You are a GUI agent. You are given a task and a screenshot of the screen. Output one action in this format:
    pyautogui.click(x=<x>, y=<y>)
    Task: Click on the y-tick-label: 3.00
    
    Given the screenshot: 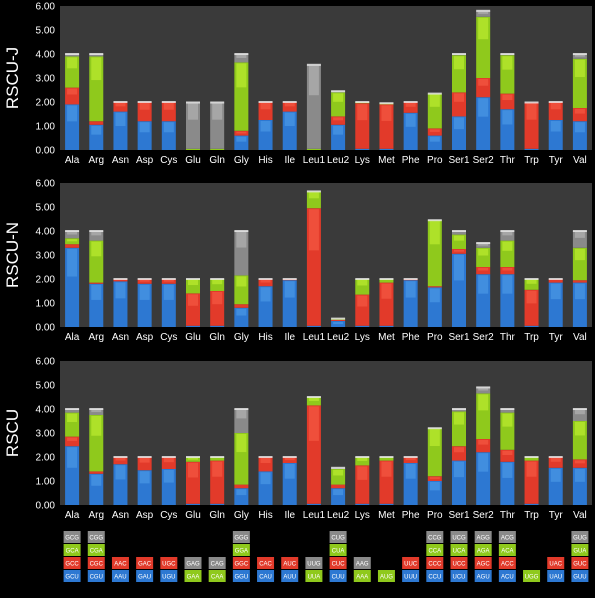 What is the action you would take?
    pyautogui.click(x=46, y=256)
    